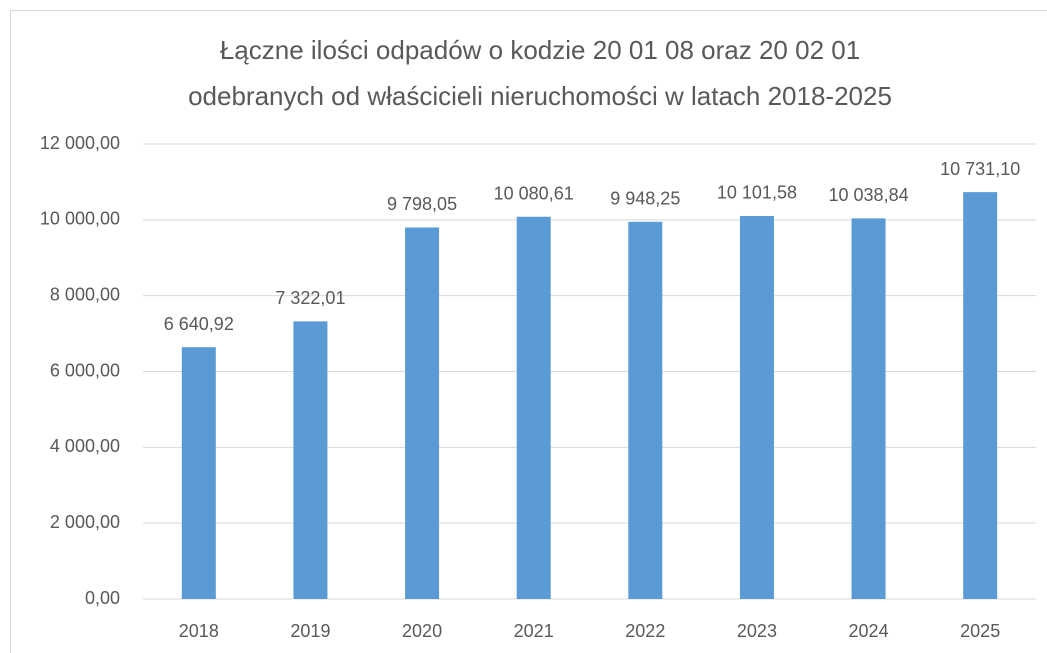  I want to click on data-label: 10 080,61, so click(534, 194).